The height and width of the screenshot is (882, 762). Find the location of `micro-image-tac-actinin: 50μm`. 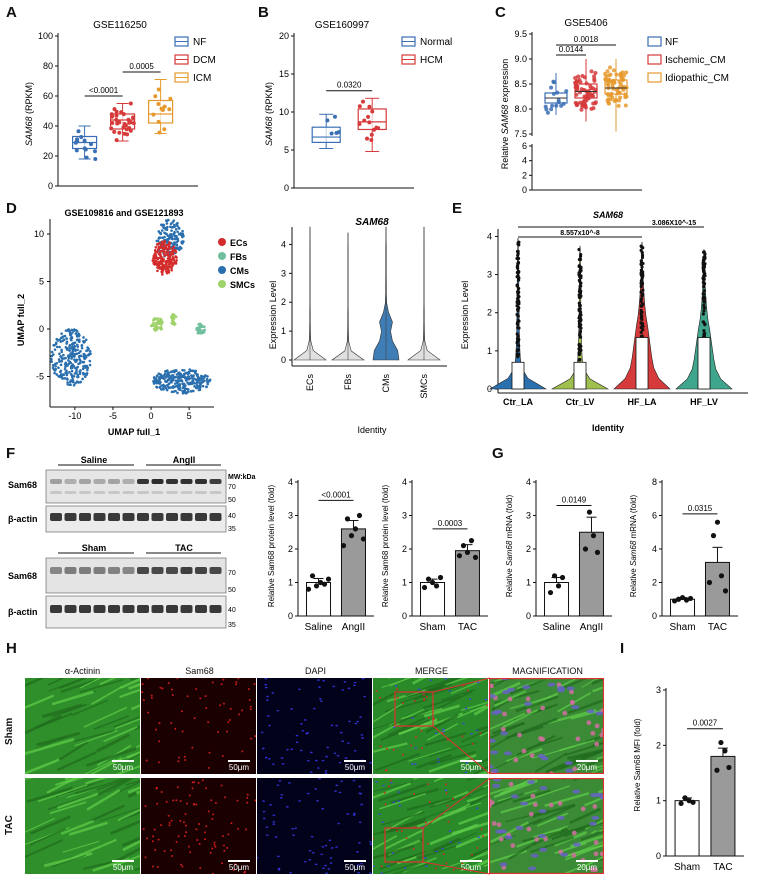

micro-image-tac-actinin: 50μm is located at coordinates (82, 826).